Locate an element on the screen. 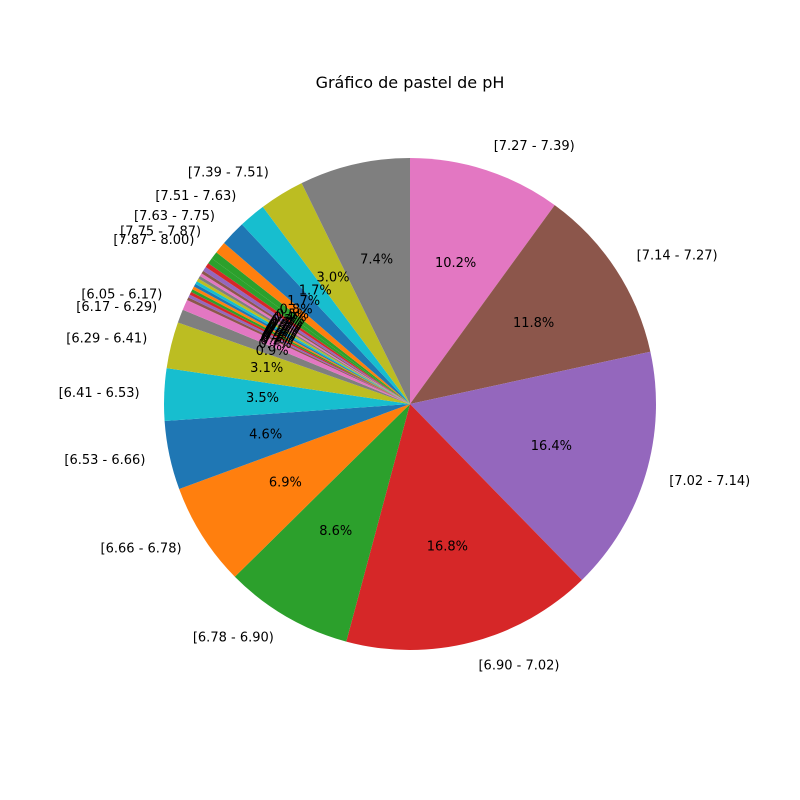 The height and width of the screenshot is (800, 800). slice-percent-label: 3.0% is located at coordinates (332, 278).